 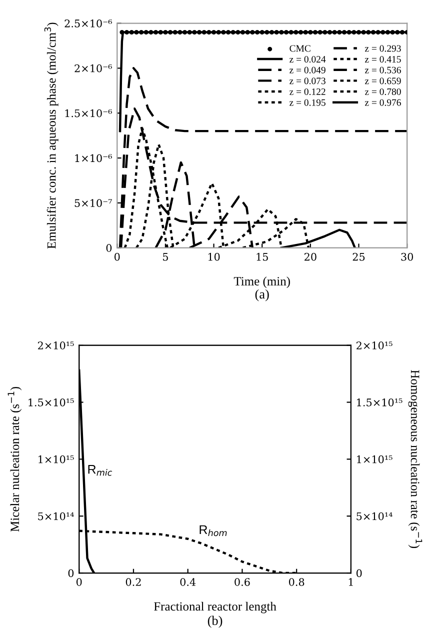 I want to click on y-axis-title: Emulsifier conc. in aqueous phase (mol/cm$^{3}$), so click(x=51, y=135).